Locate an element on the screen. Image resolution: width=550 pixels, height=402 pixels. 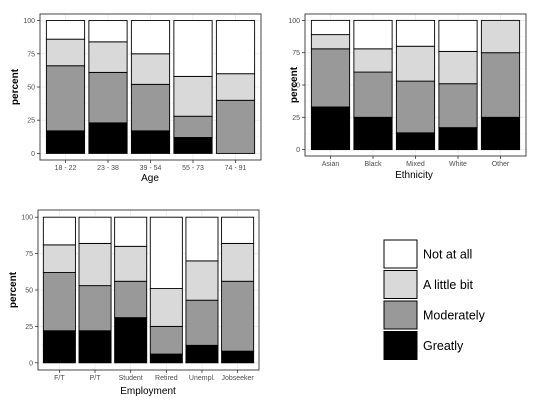
legend-label: Not at all is located at coordinates (447, 255).